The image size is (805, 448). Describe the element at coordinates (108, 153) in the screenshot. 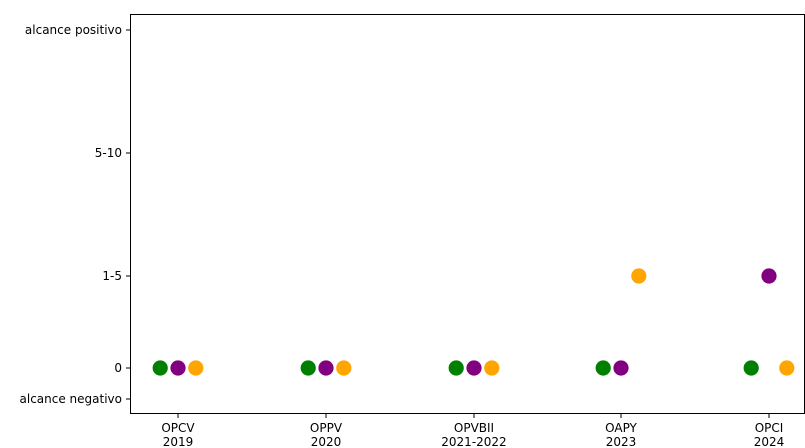

I see `y-tick-label: 5-10` at that location.